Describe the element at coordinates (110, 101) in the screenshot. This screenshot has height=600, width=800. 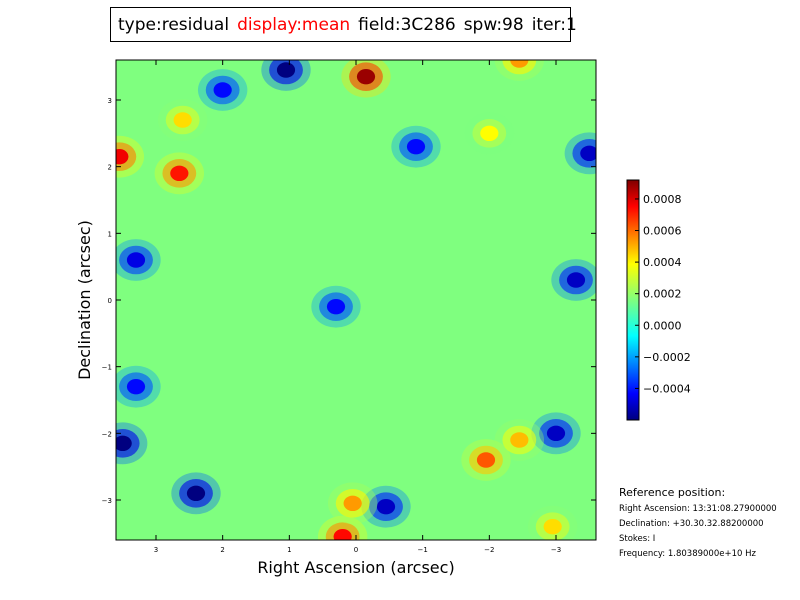
I see `y-tick-label: 3` at that location.